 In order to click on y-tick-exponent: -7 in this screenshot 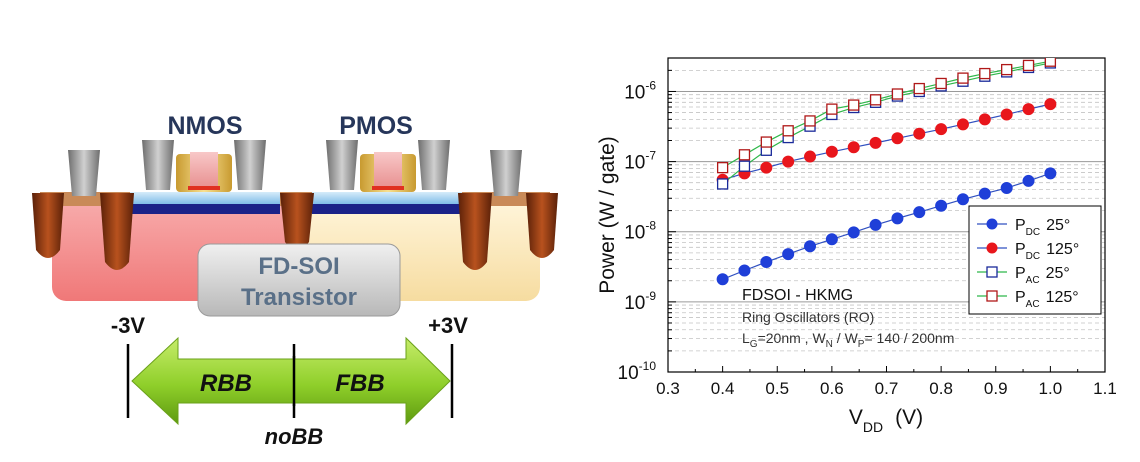, I will do `click(650, 156)`.